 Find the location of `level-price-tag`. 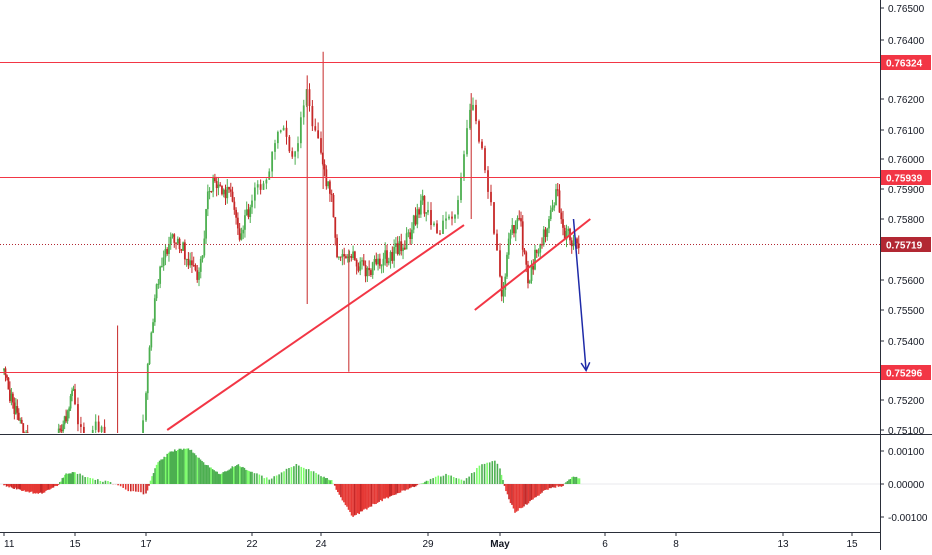

level-price-tag is located at coordinates (906, 372).